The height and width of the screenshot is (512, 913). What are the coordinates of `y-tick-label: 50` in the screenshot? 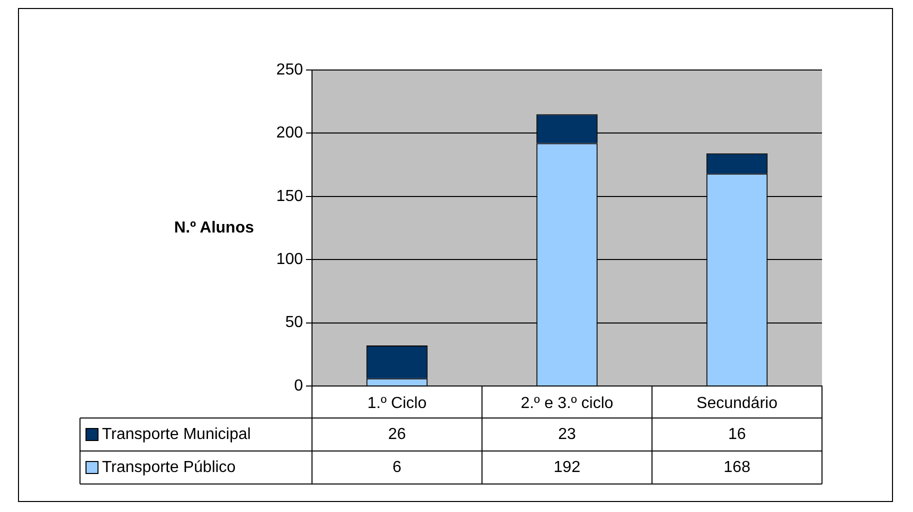 It's located at (294, 323).